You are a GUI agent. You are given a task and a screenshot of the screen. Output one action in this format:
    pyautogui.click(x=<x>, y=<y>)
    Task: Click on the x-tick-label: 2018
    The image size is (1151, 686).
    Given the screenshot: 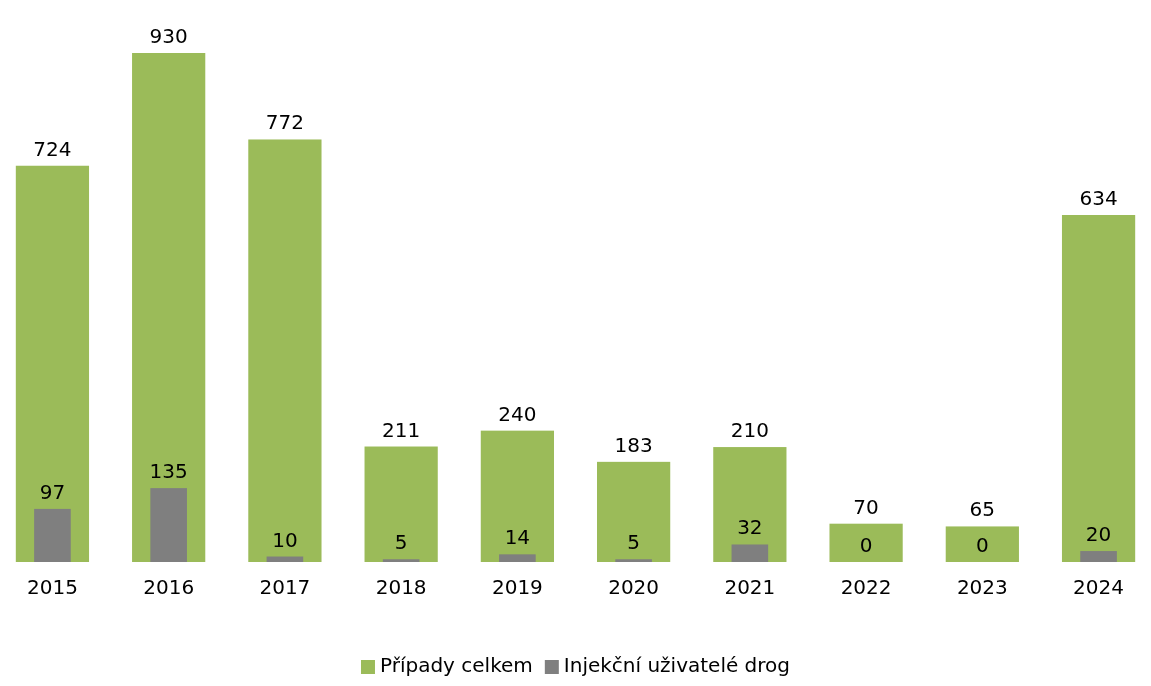 What is the action you would take?
    pyautogui.click(x=401, y=587)
    